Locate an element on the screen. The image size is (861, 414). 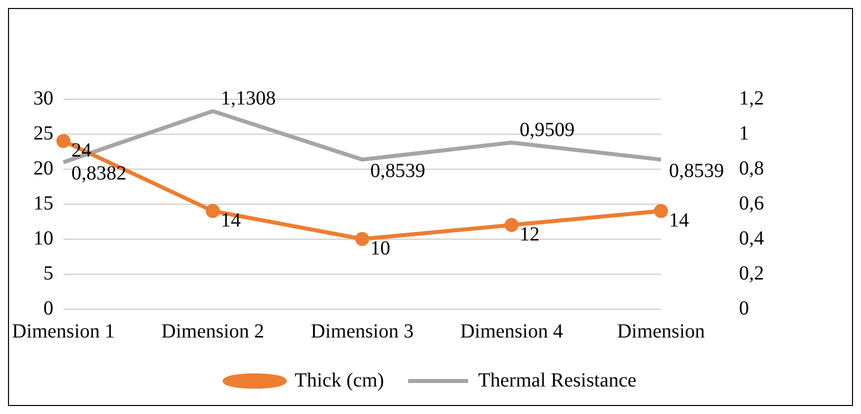
y-tick-label: 0 is located at coordinates (48, 308).